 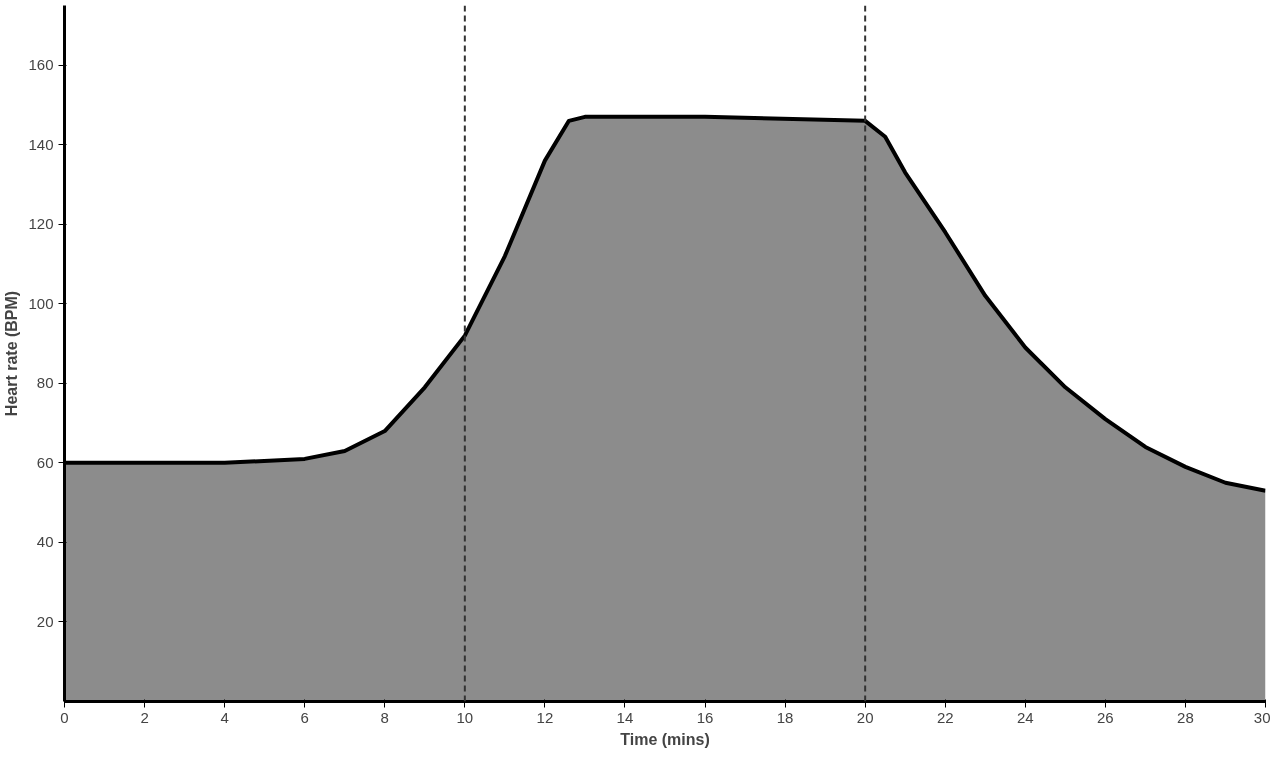 I want to click on x-tick-label: 12, so click(x=545, y=717).